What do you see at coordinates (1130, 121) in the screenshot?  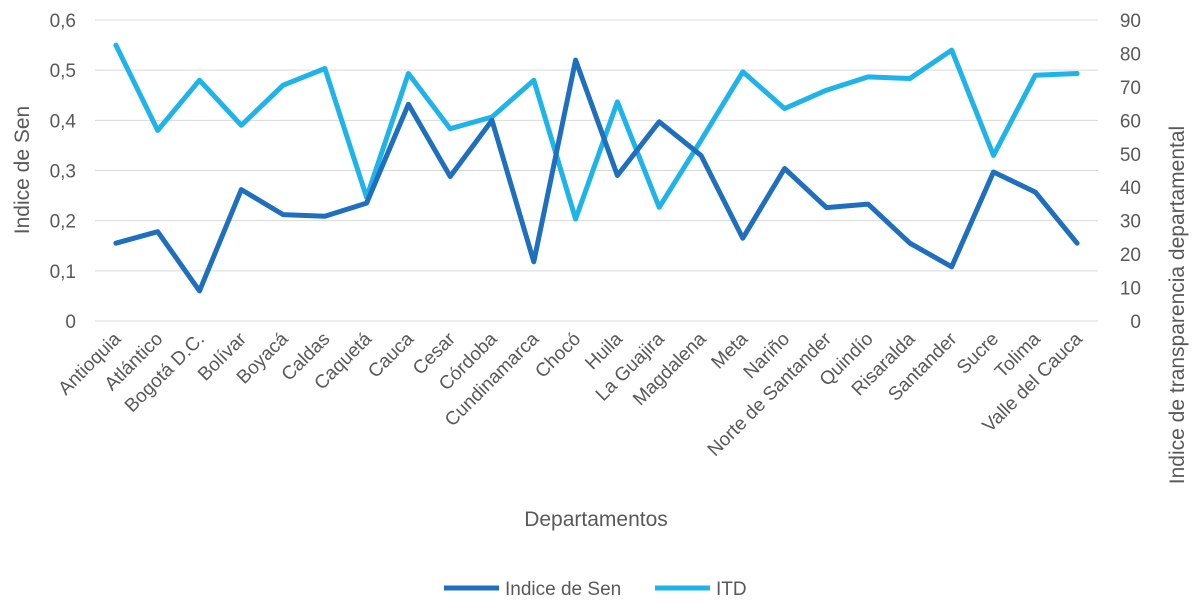 I see `y2-tick-label: 60` at bounding box center [1130, 121].